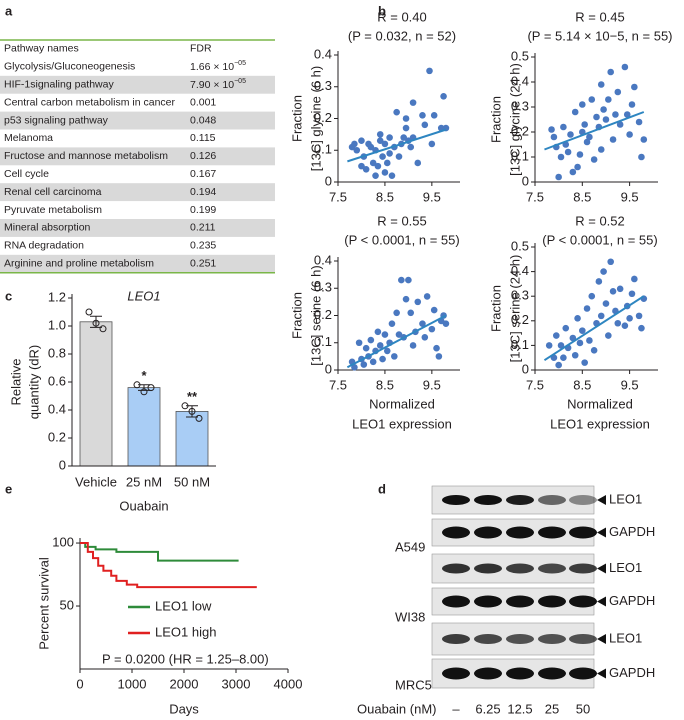  Describe the element at coordinates (236, 683) in the screenshot. I see `x-tick-label: 3000` at that location.